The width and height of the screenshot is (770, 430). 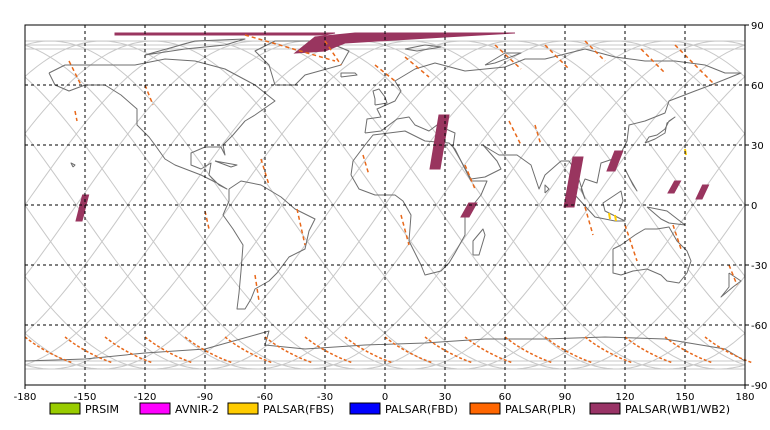 I want to click on x-tick-label: -180, so click(x=25, y=397).